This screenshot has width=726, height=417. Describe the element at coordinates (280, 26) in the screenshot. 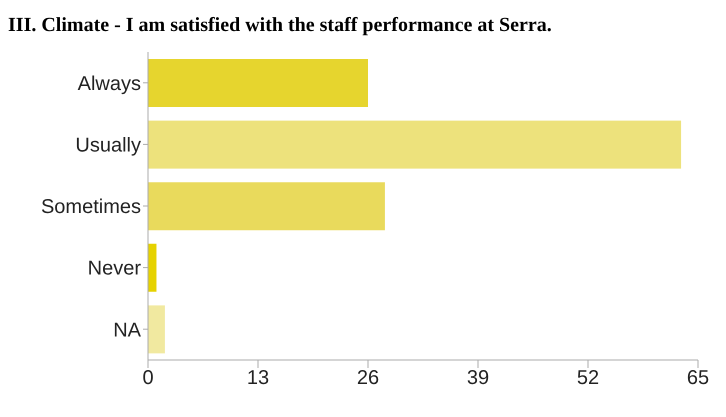

I see `chart-title: III. Climate - I am satisfied with the staff performance at Serra.` at that location.